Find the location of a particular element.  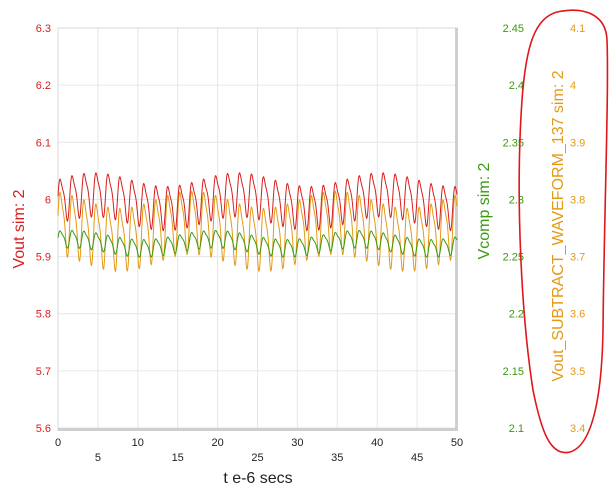

right1-tick-label: 2.2 is located at coordinates (516, 315).